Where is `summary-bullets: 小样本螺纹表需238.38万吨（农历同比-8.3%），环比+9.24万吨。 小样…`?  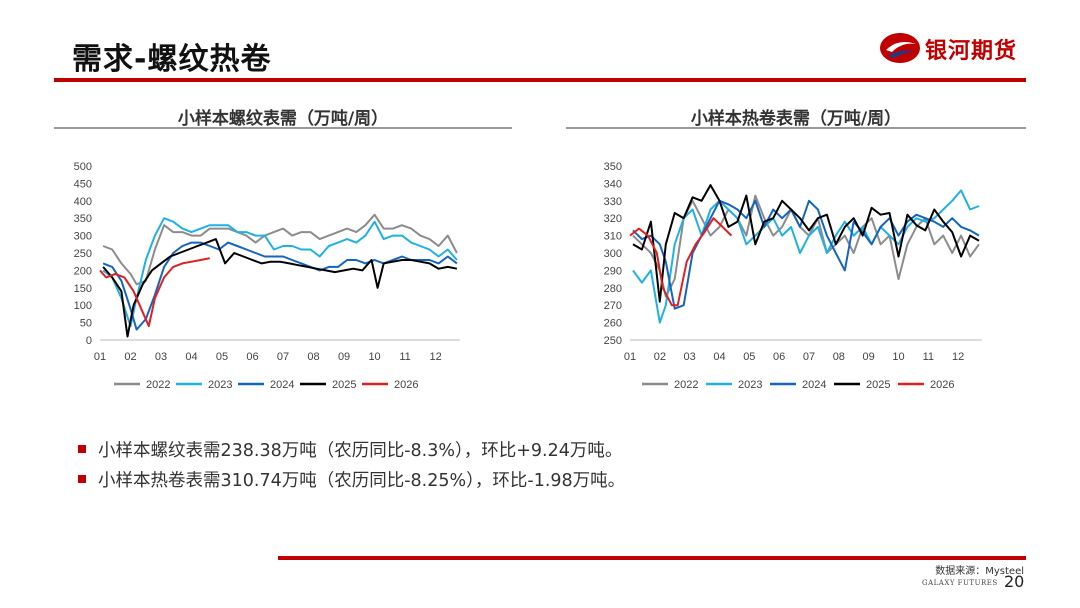
summary-bullets: 小样本螺纹表需238.38万吨（农历同比-8.3%），环比+9.24万吨。 小样… is located at coordinates (351, 464).